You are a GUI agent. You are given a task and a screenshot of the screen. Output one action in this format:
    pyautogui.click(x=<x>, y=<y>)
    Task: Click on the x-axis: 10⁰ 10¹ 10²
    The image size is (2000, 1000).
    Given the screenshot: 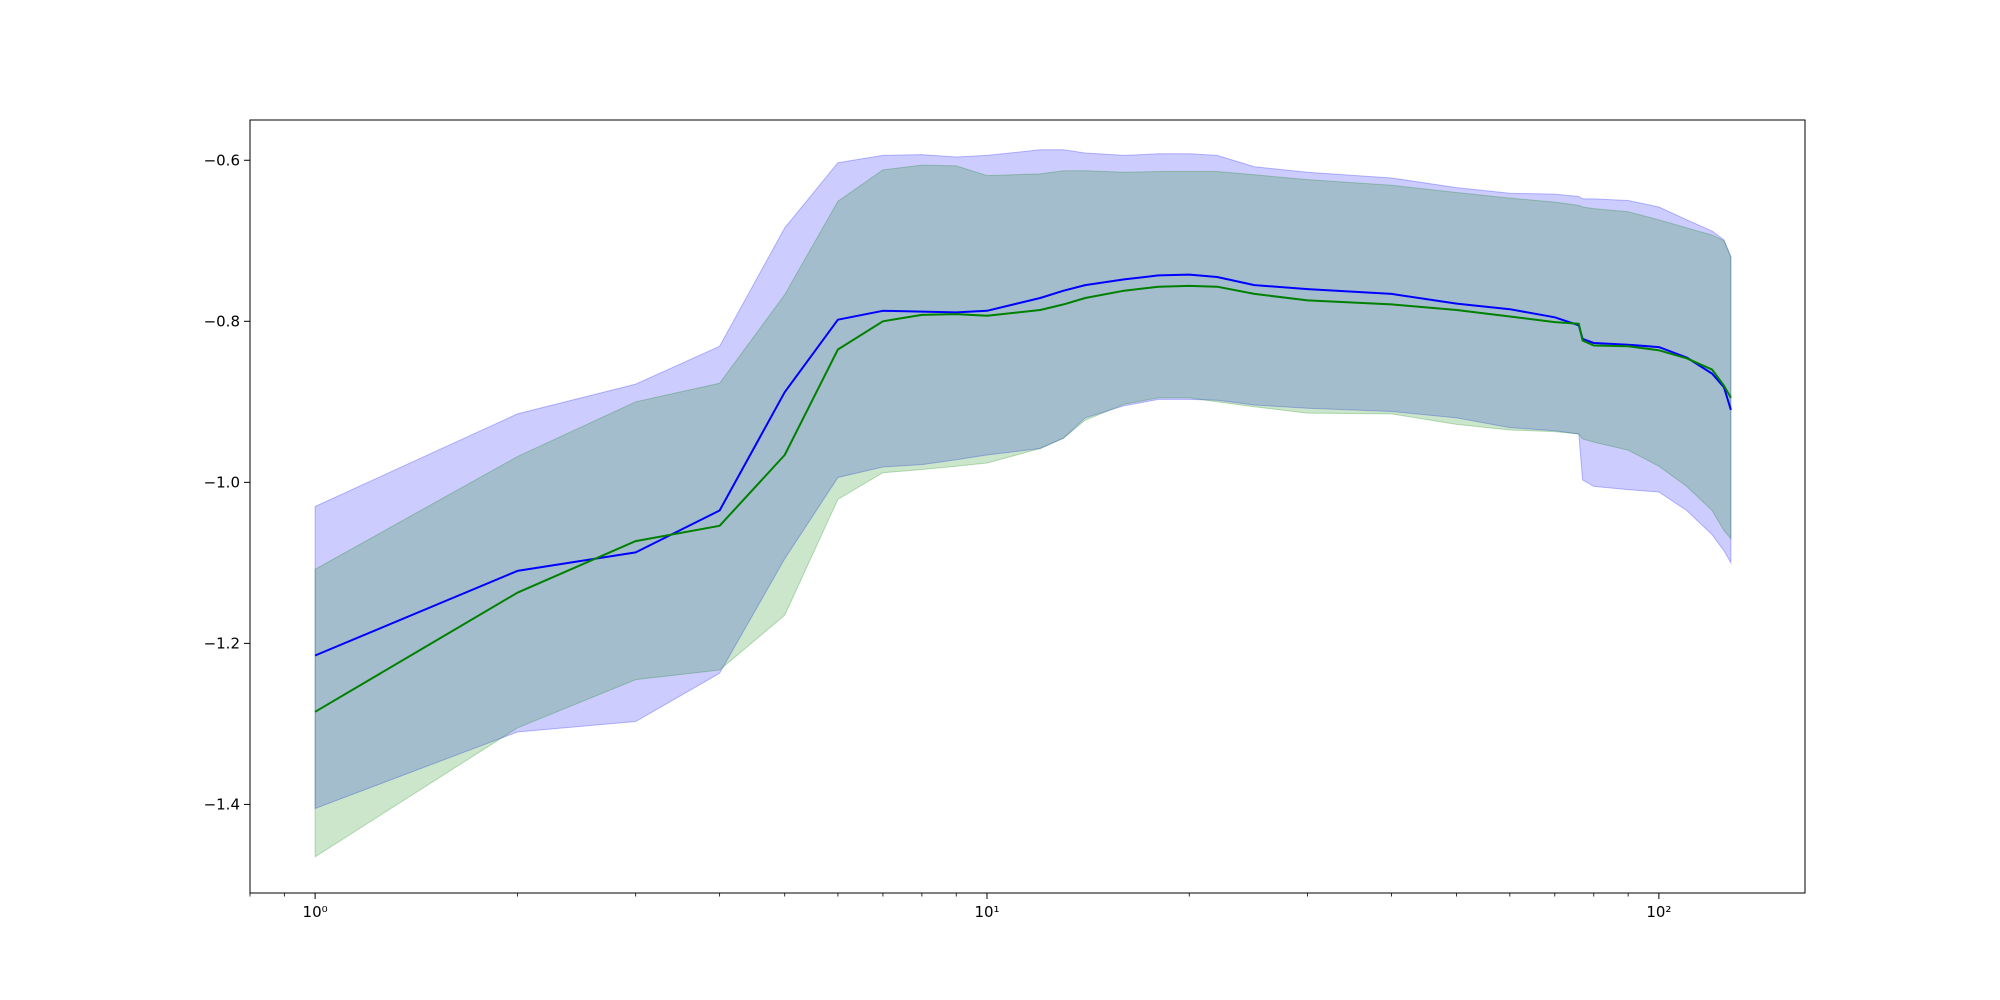 What is the action you would take?
    pyautogui.click(x=960, y=907)
    